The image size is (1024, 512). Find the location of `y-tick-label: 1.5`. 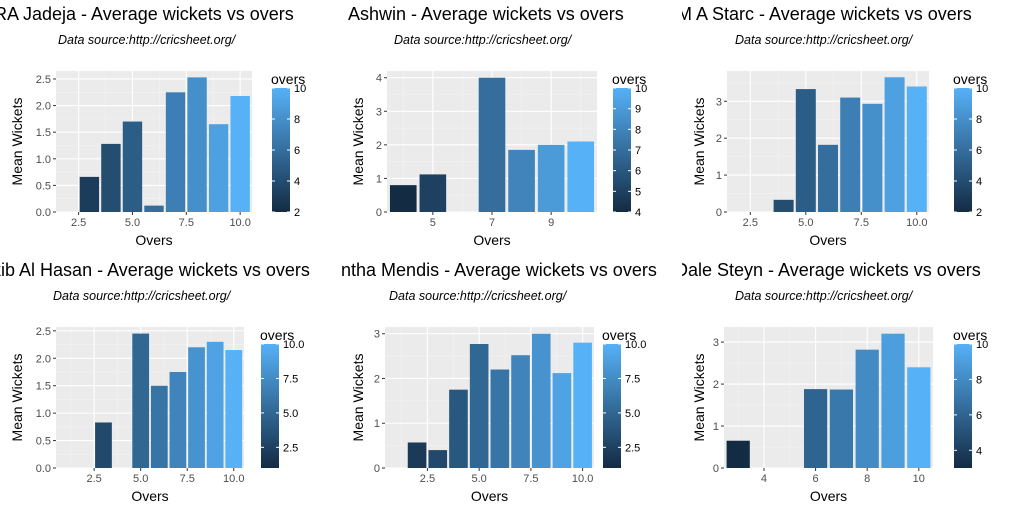

y-tick-label: 1.5 is located at coordinates (43, 387).